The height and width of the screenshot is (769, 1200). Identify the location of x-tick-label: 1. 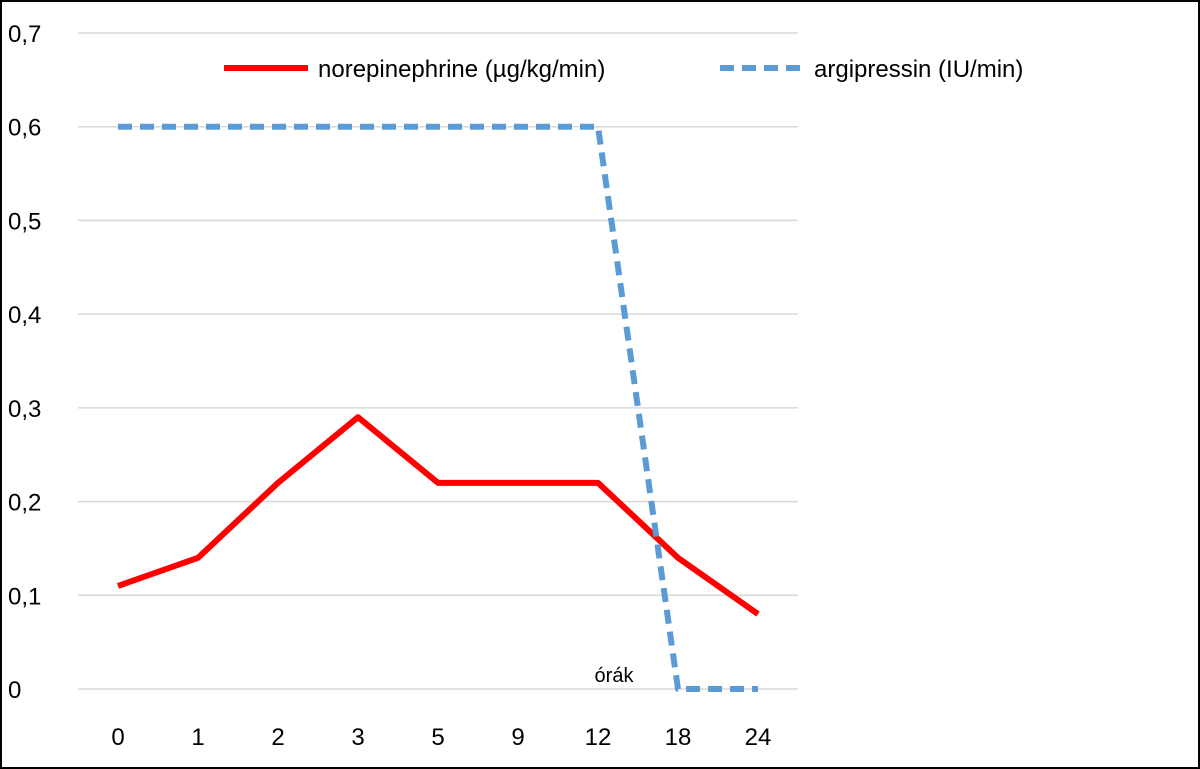
(197, 737).